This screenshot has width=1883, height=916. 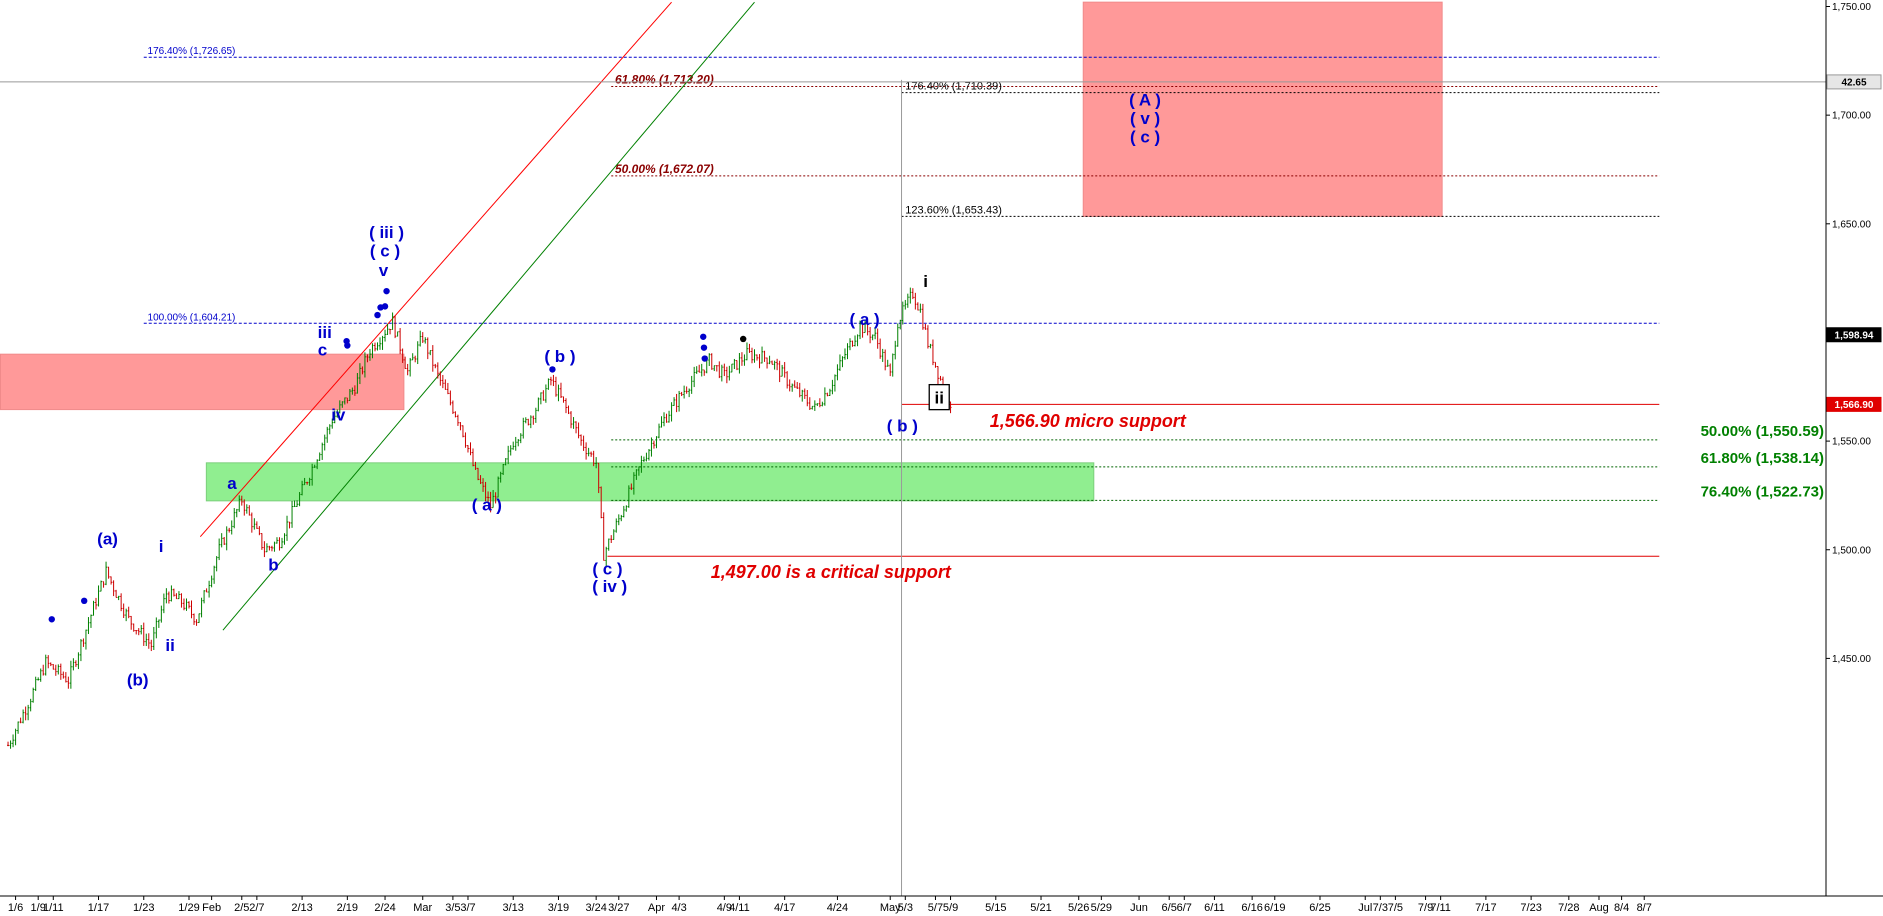 I want to click on x-tick-label: Jul, so click(x=1365, y=908).